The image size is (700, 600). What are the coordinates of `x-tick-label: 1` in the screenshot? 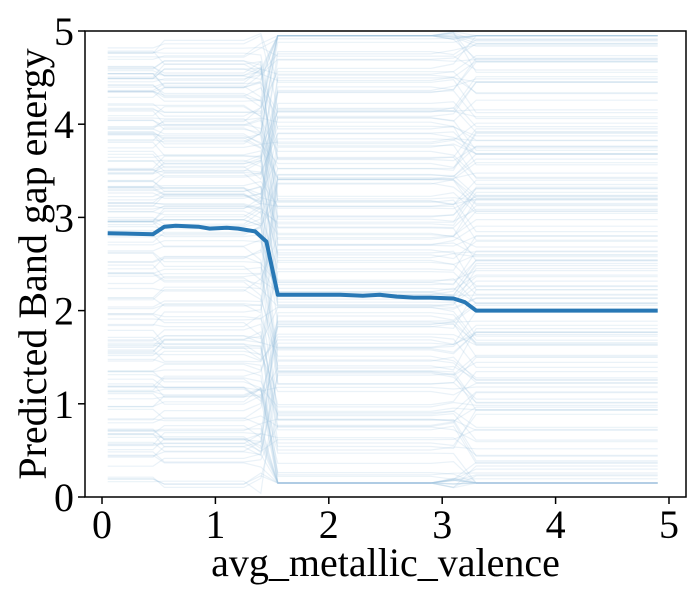 It's located at (215, 524).